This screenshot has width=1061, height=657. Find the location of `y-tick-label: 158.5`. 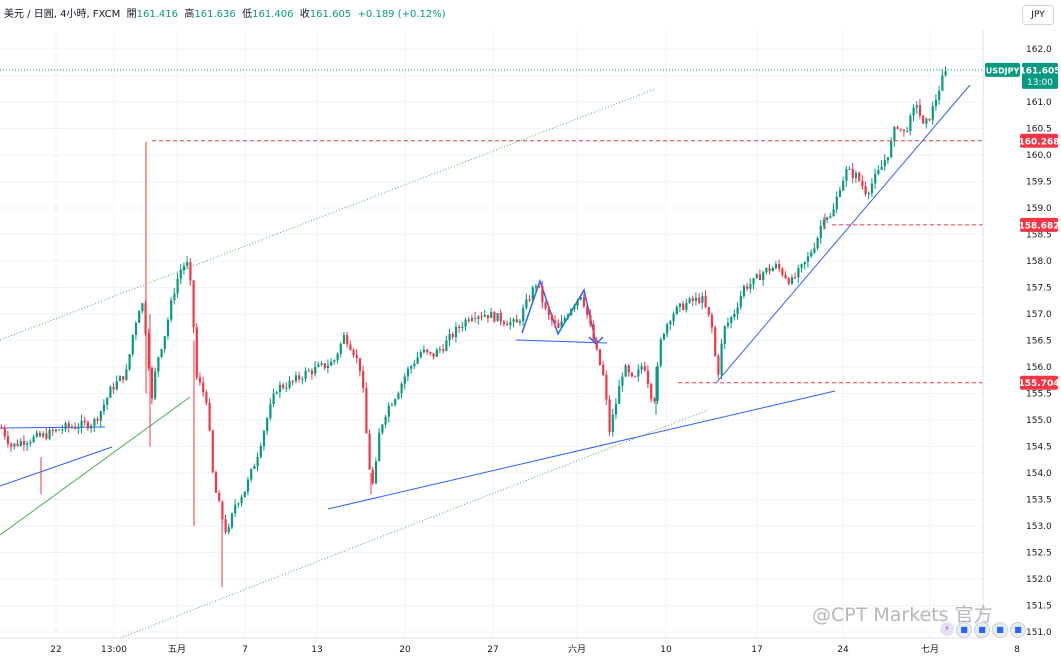

y-tick-label: 158.5 is located at coordinates (1039, 236).